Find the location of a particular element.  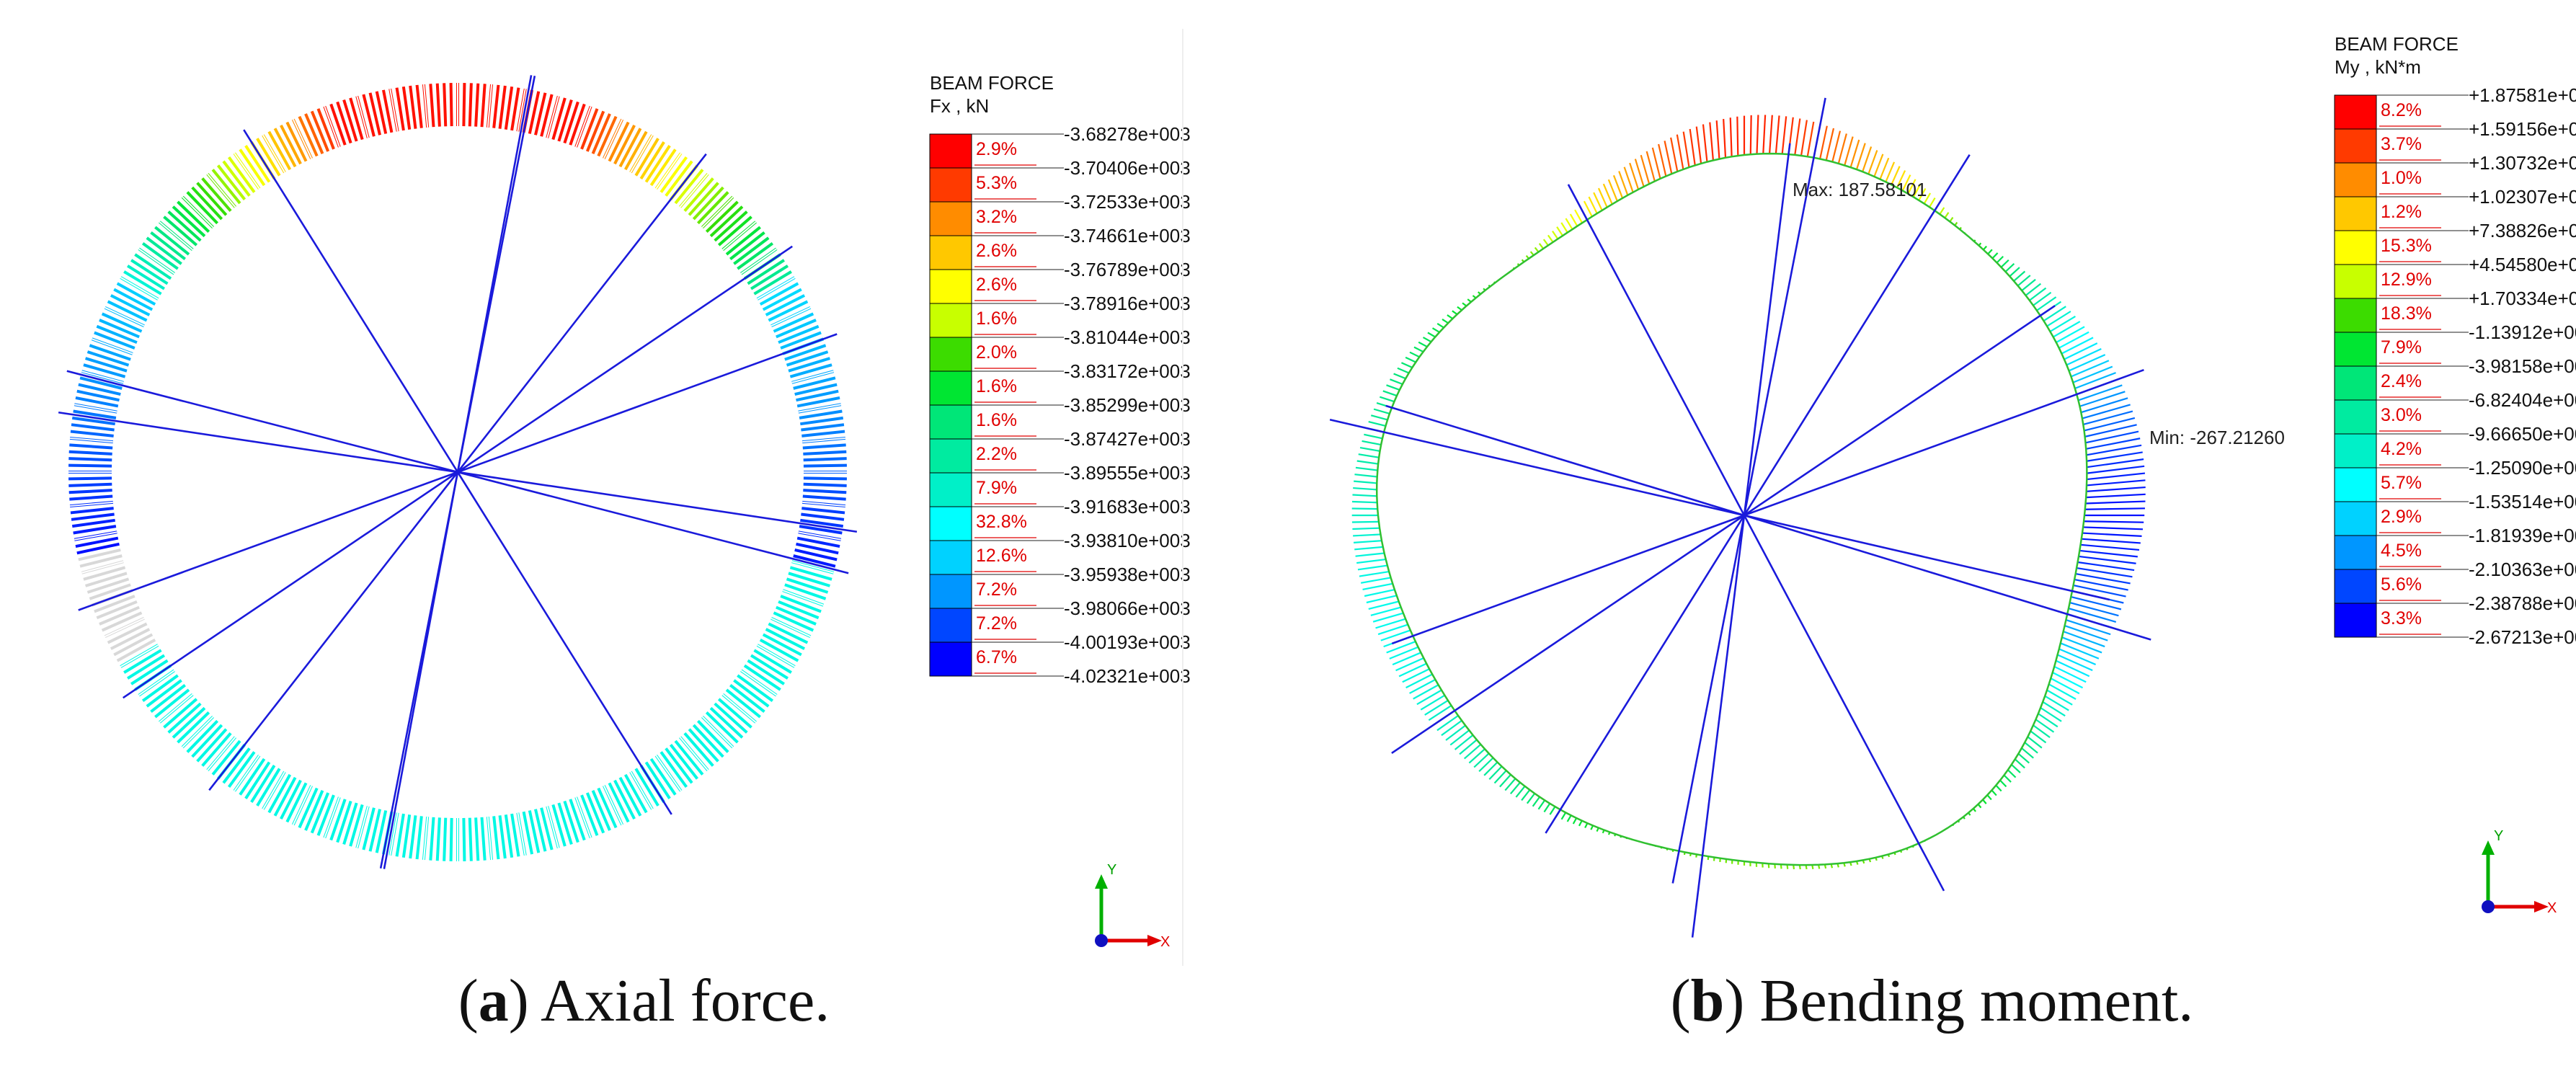

legend-percent: 2.4% is located at coordinates (2401, 381).